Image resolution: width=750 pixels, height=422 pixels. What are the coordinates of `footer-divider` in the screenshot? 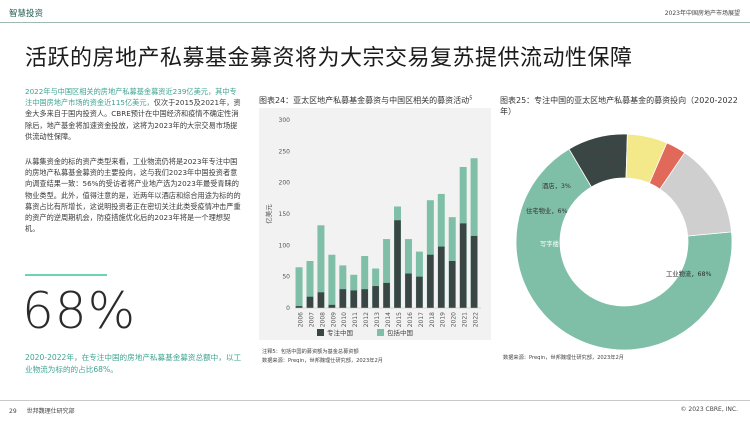 It's located at (375, 400).